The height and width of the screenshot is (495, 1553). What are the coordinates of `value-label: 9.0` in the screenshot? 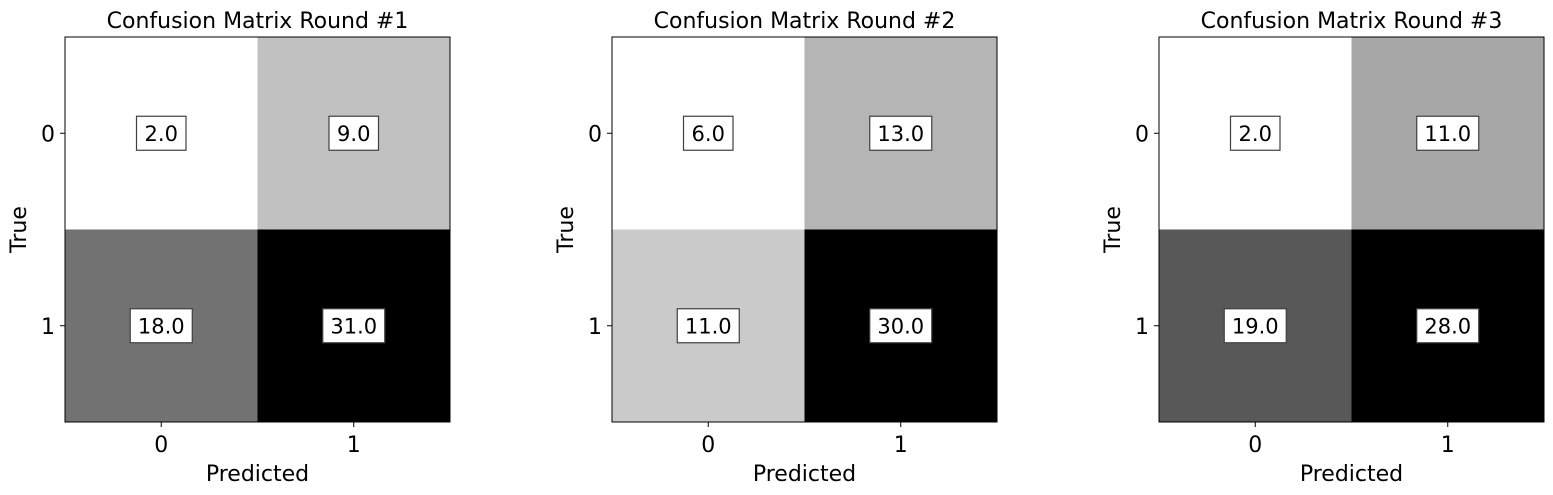 It's located at (353, 134).